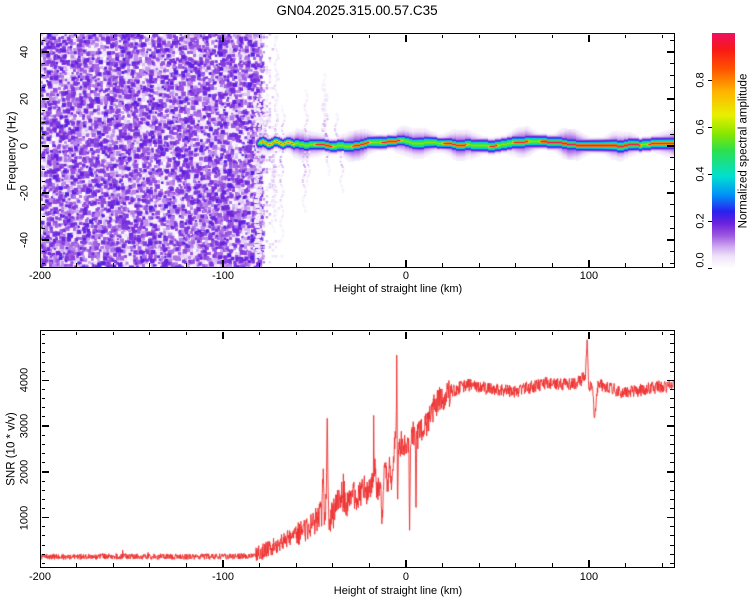 The image size is (750, 600). What do you see at coordinates (357, 10) in the screenshot?
I see `figure-title: GN04.2025.315.00.57.C35` at bounding box center [357, 10].